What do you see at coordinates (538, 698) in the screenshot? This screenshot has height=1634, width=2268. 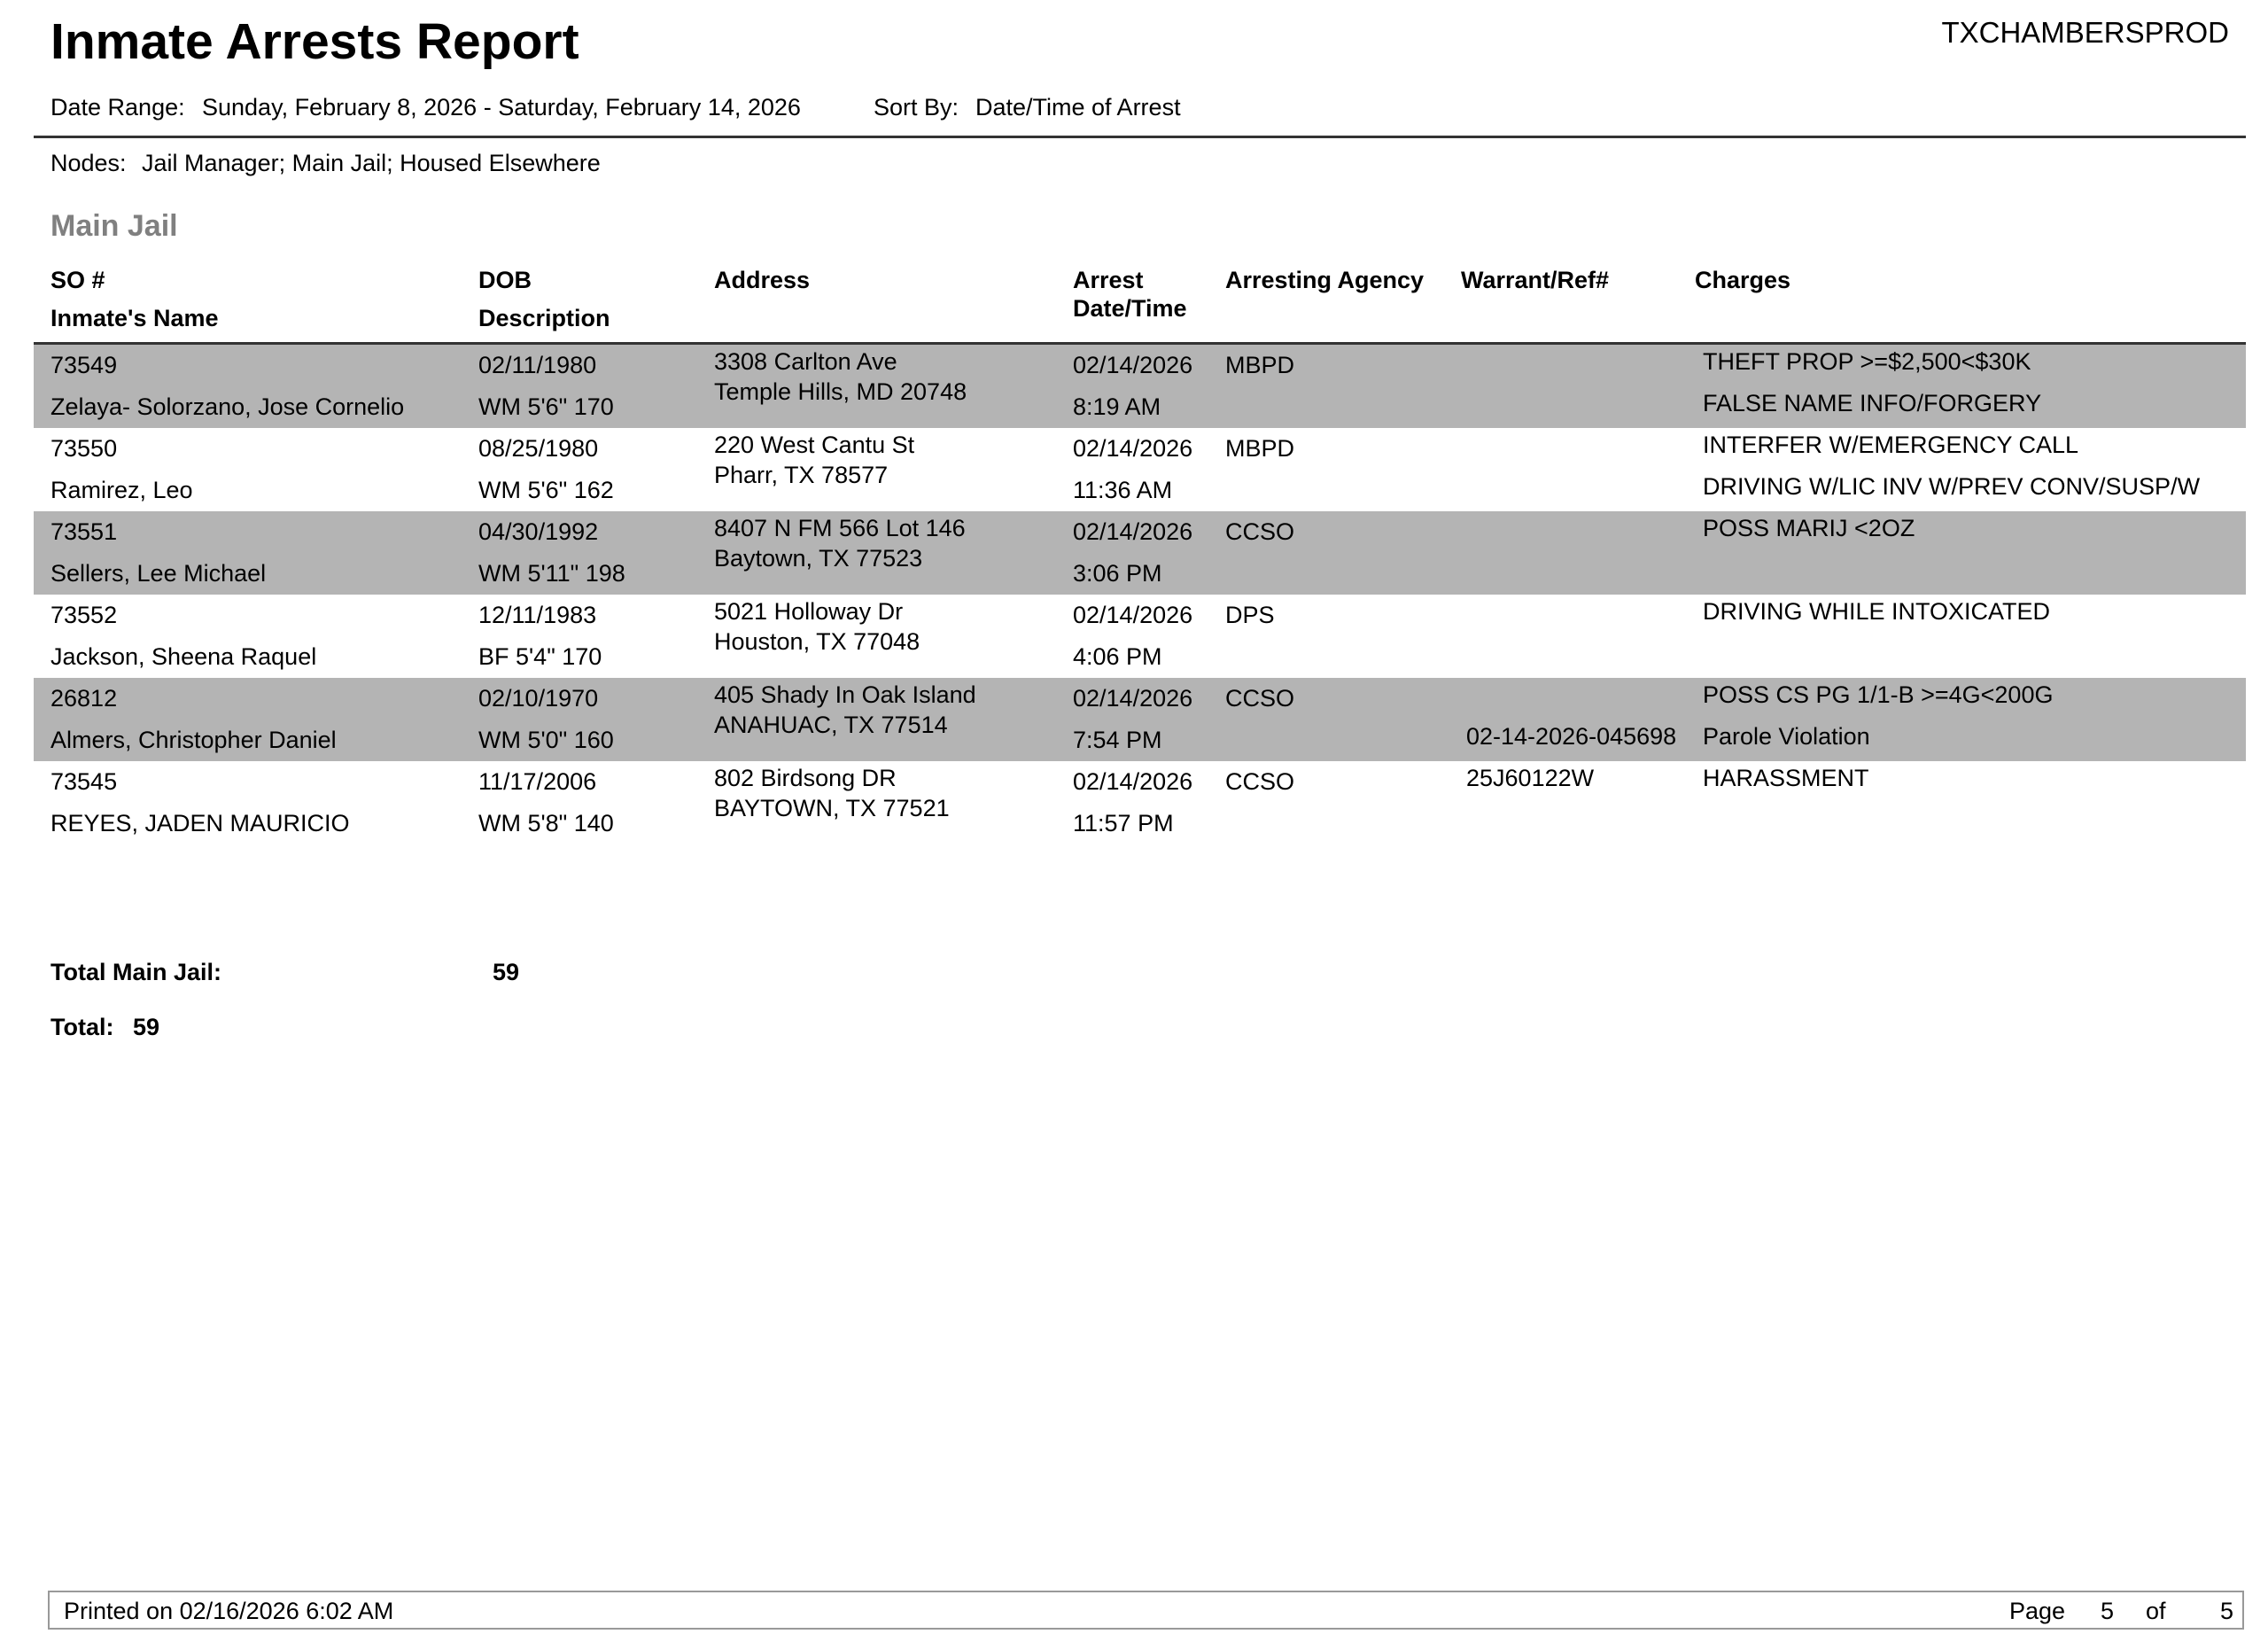 I see `dob: 02/10/1970` at bounding box center [538, 698].